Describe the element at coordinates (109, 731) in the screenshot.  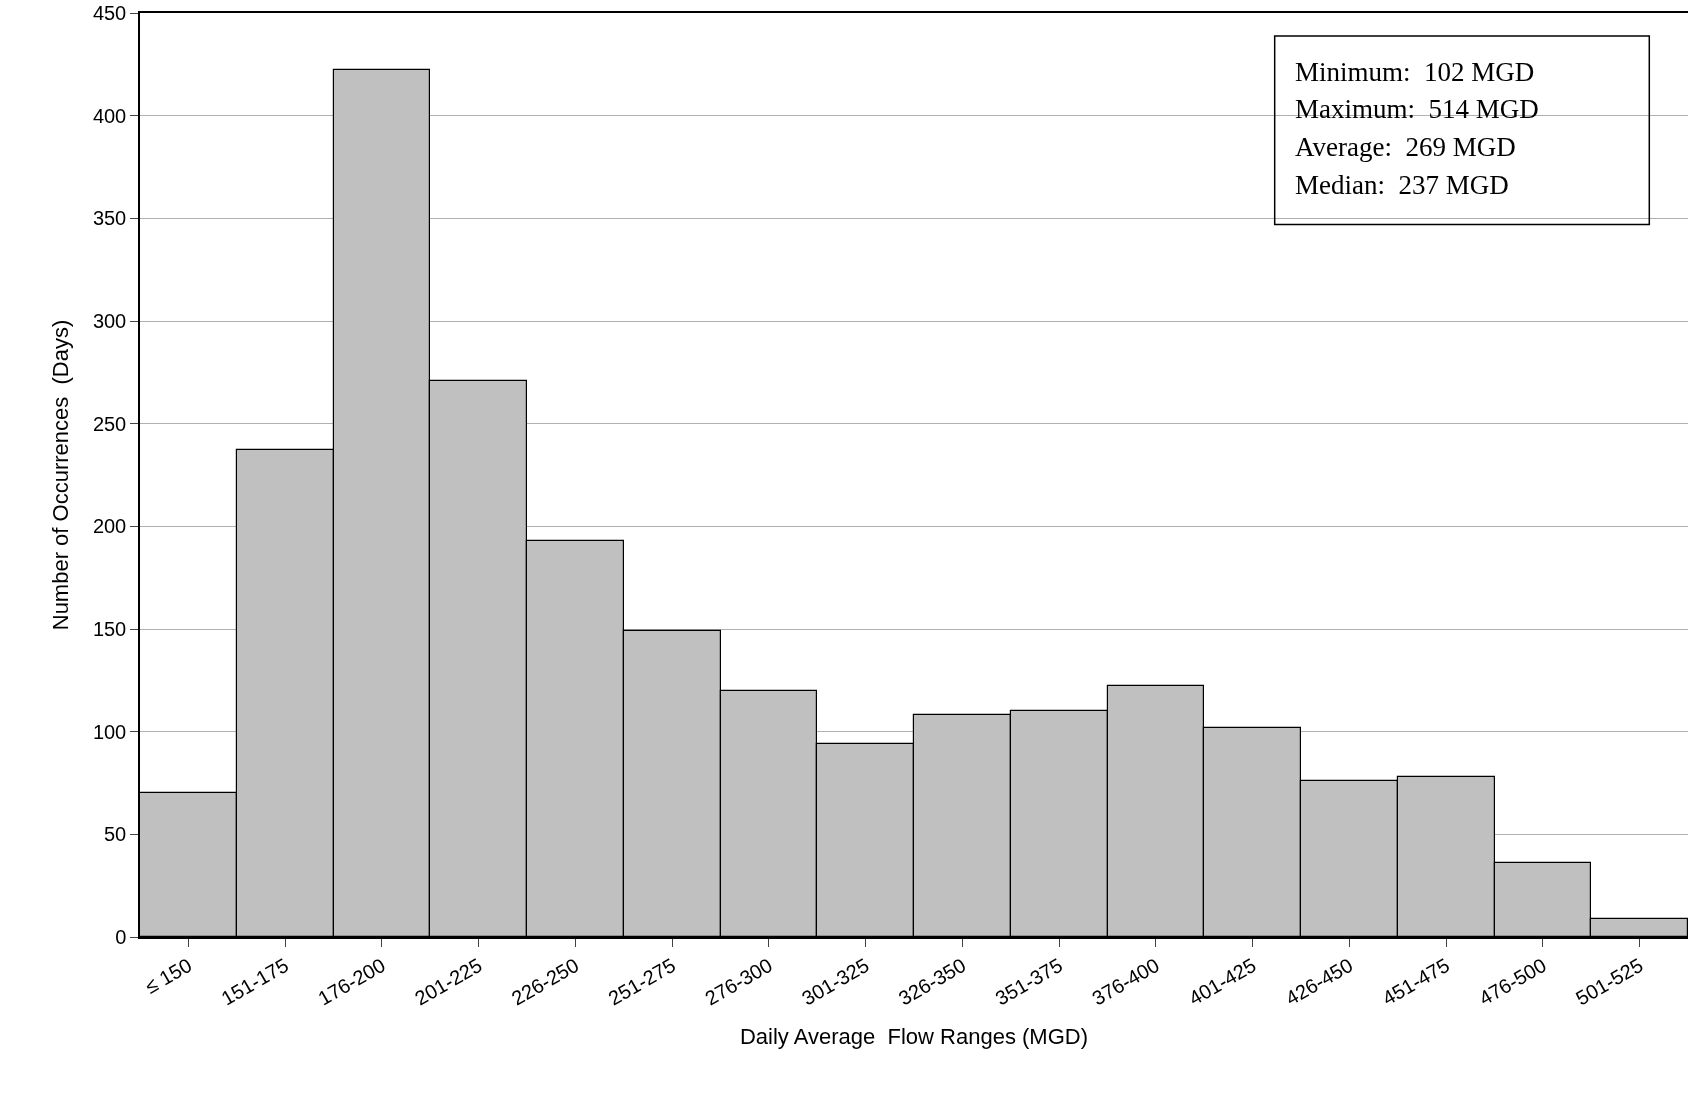
I see `y-tick-label: 100` at that location.